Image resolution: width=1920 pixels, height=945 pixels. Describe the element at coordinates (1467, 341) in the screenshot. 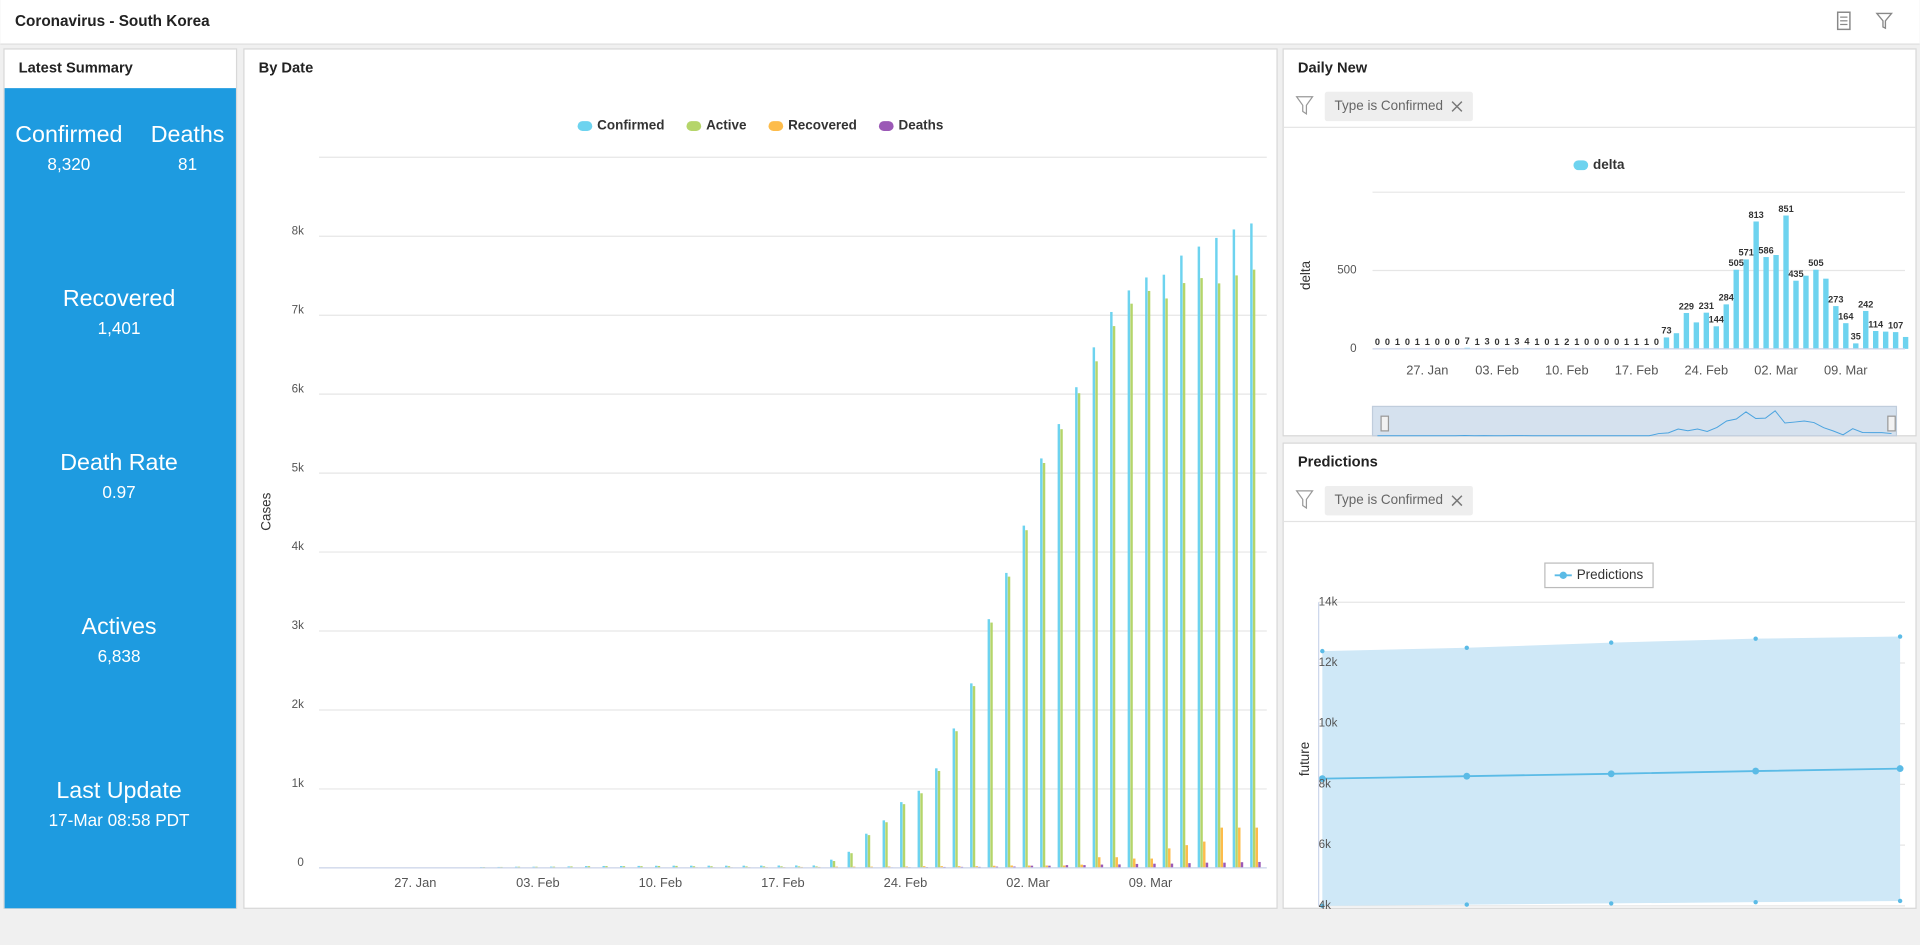

I see `data-label: 7` at that location.